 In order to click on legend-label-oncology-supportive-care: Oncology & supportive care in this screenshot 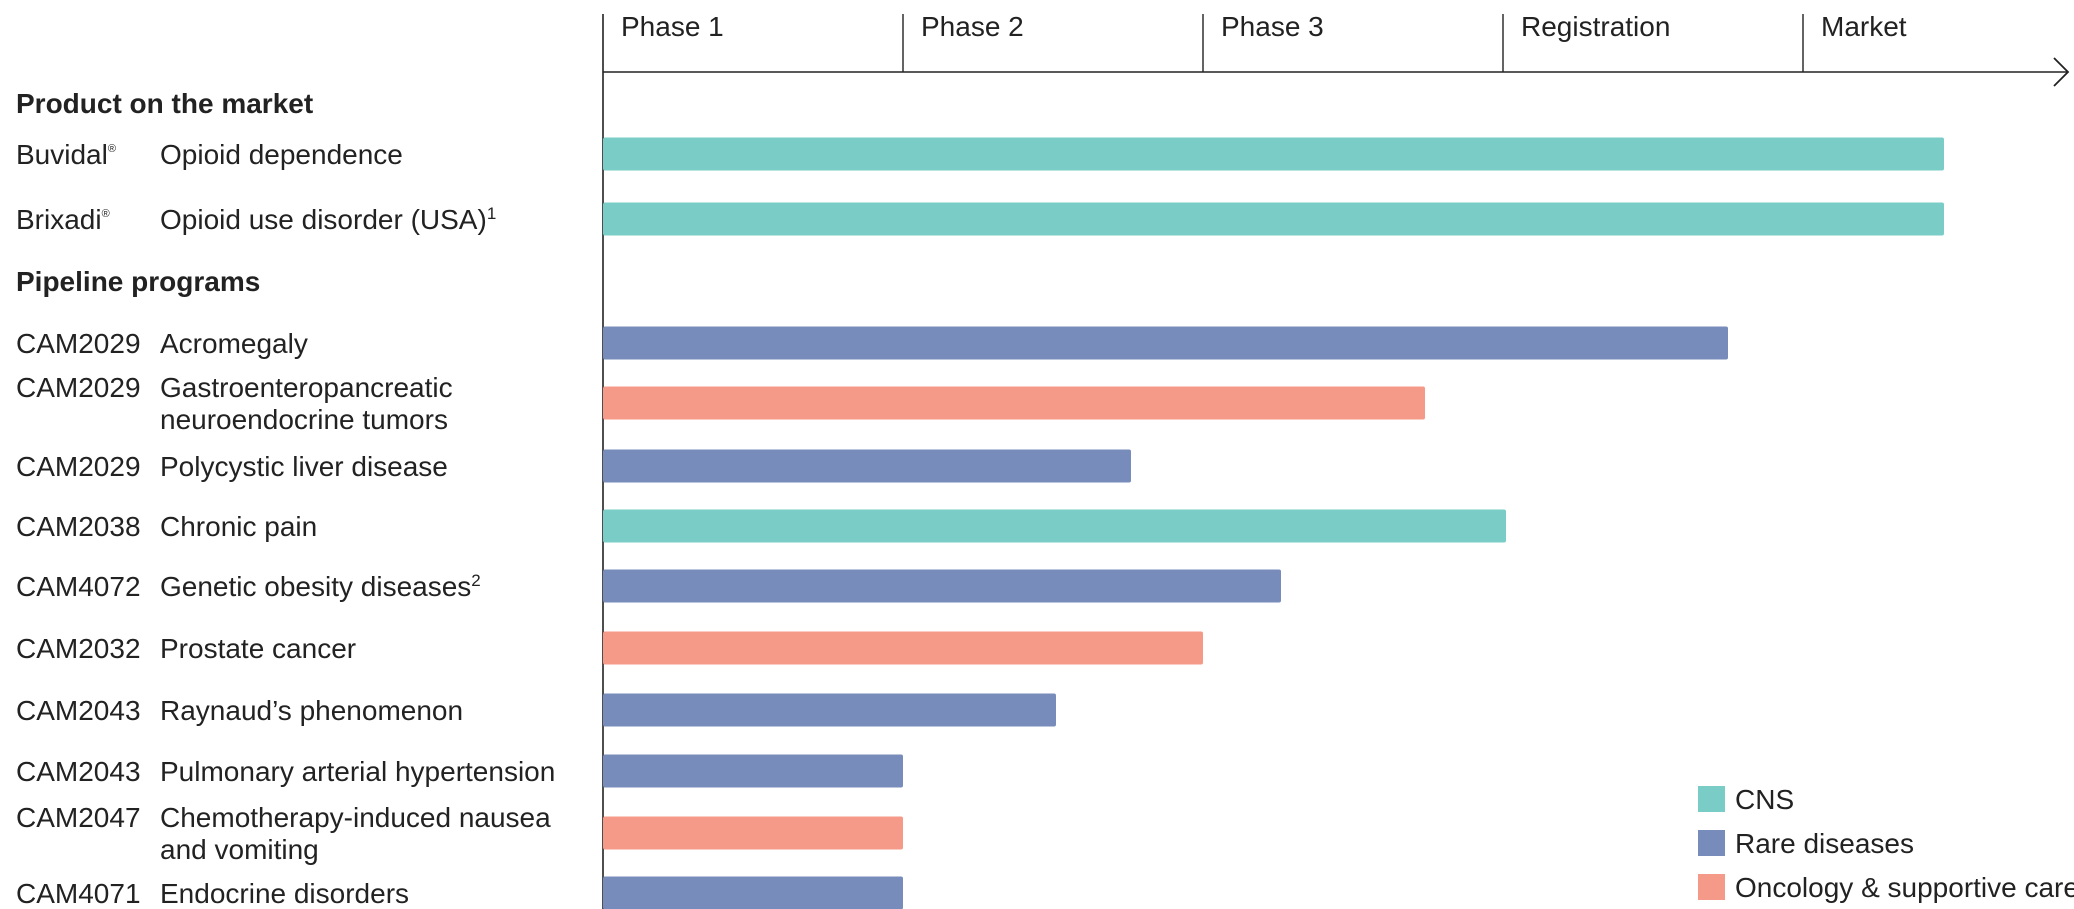, I will do `click(1904, 887)`.